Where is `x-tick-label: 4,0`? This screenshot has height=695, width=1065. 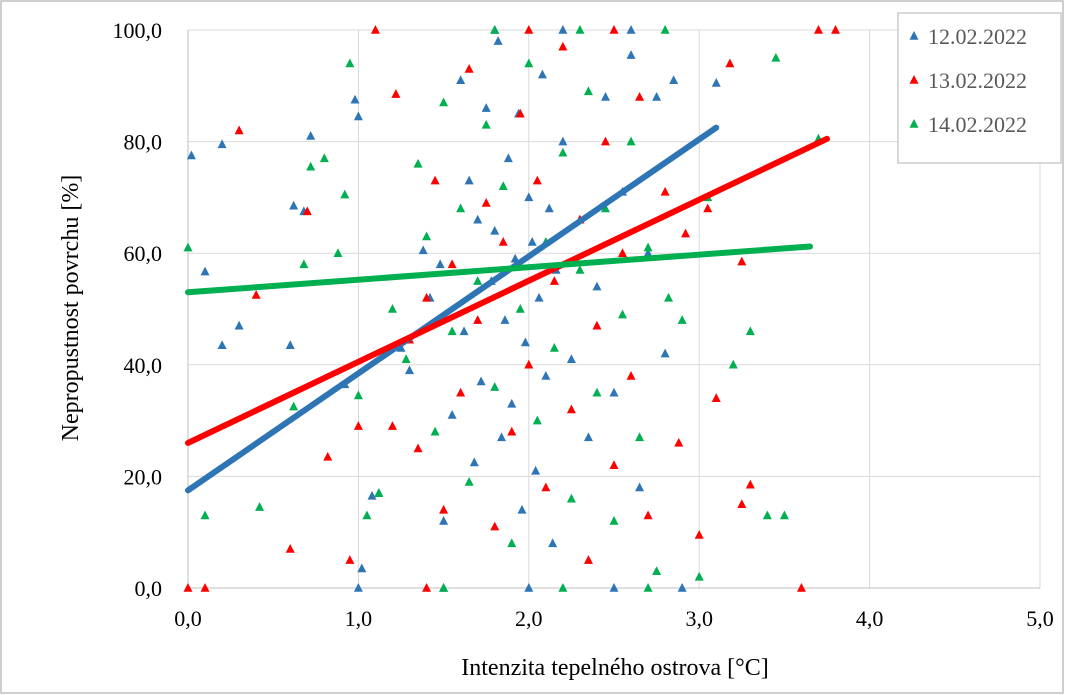
x-tick-label: 4,0 is located at coordinates (870, 618).